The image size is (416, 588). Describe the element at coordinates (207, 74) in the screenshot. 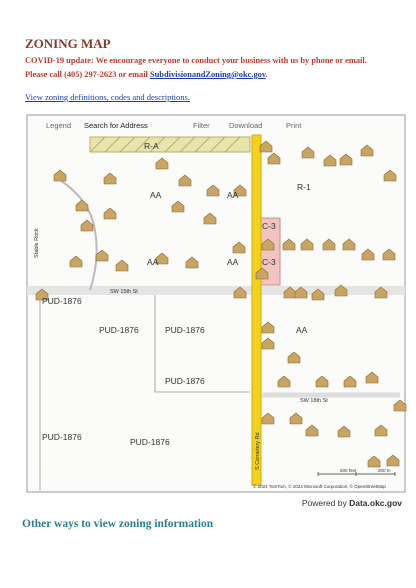

I see `email-link: SubdivisionandZoning@okc.gov` at that location.